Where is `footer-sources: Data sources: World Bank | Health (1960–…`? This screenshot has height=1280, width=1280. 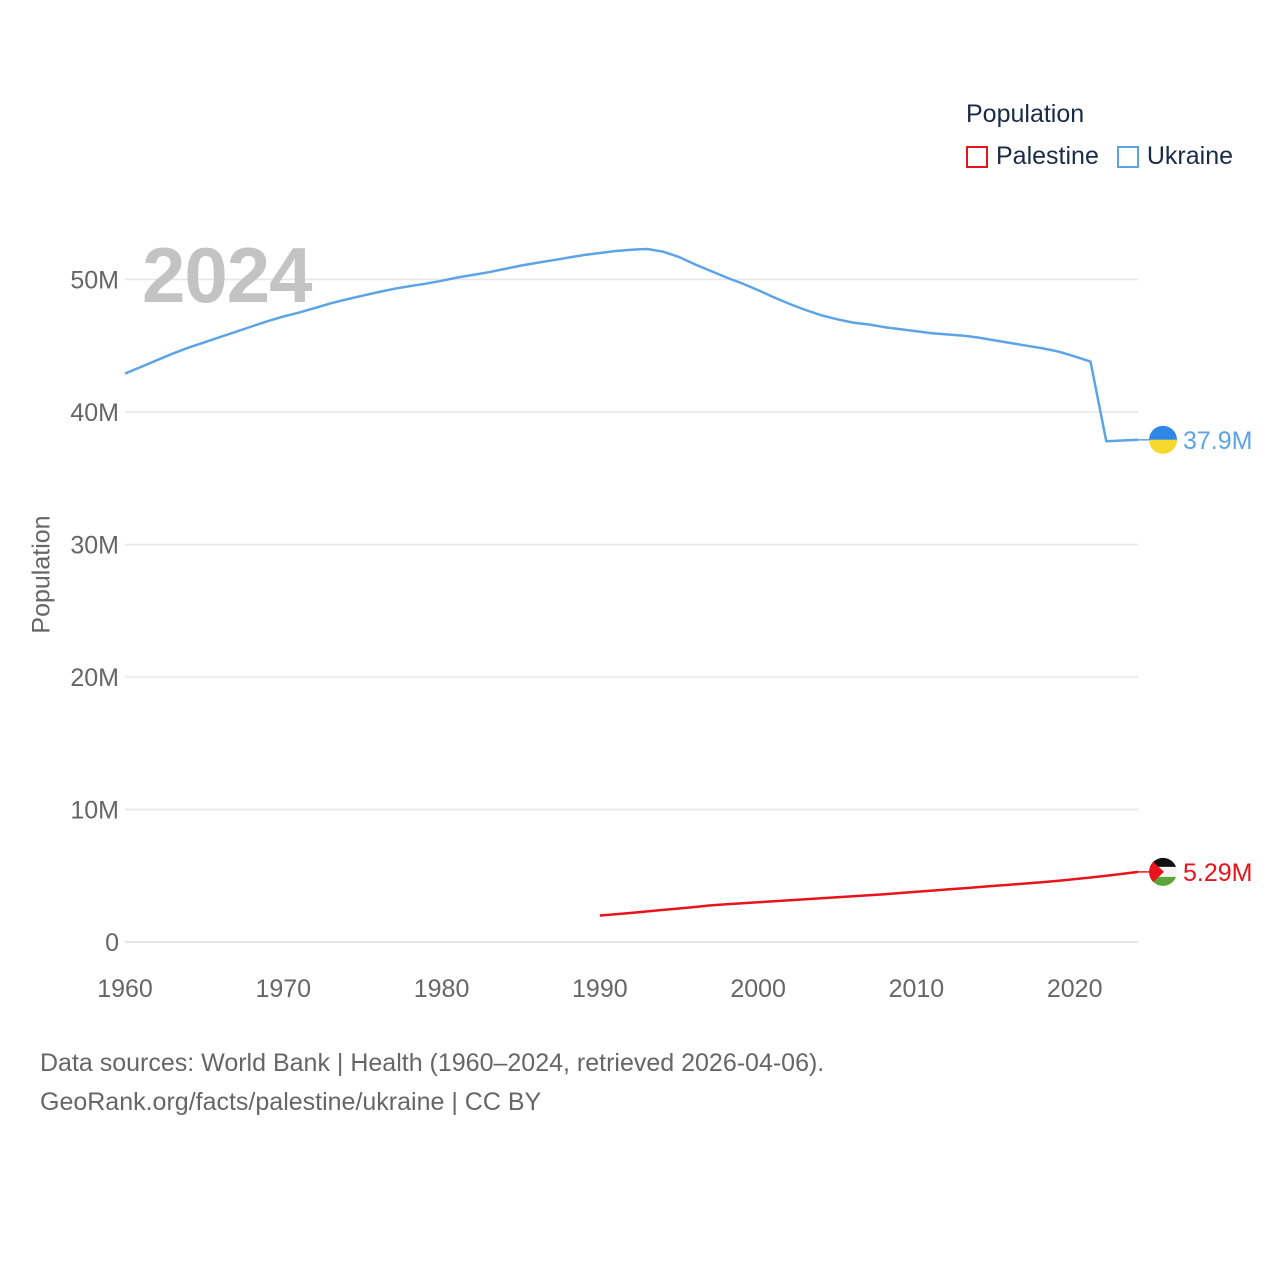 footer-sources: Data sources: World Bank | Health (1960–… is located at coordinates (432, 1063).